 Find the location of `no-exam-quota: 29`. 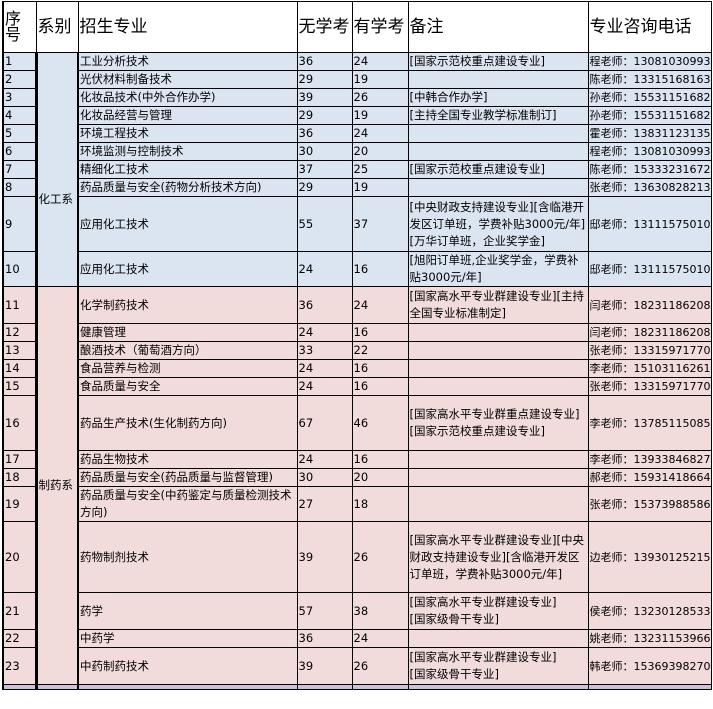

no-exam-quota: 29 is located at coordinates (324, 187).